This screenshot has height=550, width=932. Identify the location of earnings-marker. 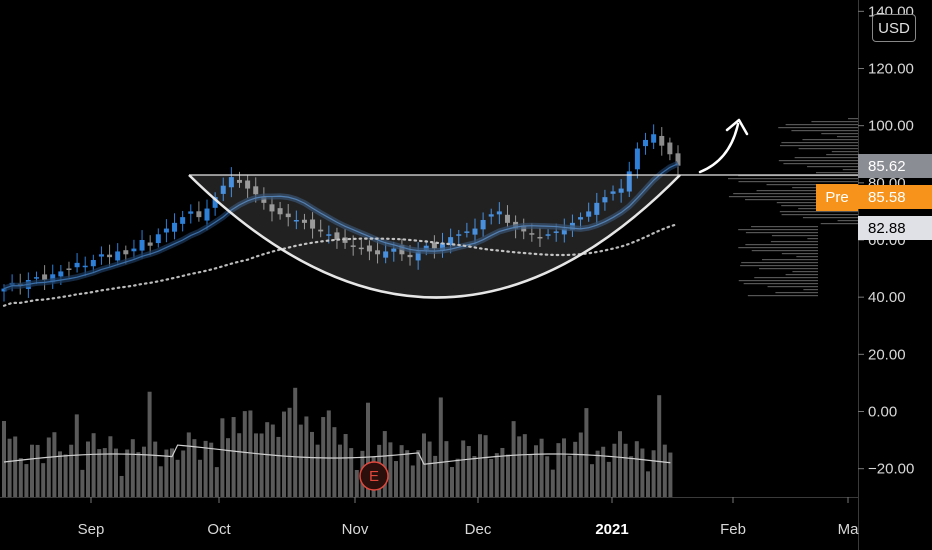
(374, 476).